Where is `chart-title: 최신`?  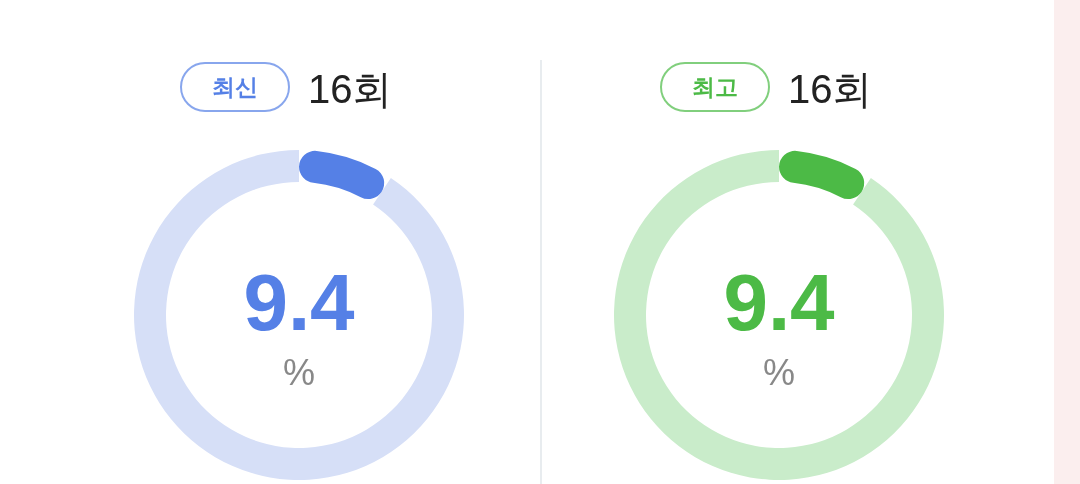 chart-title: 최신 is located at coordinates (235, 87).